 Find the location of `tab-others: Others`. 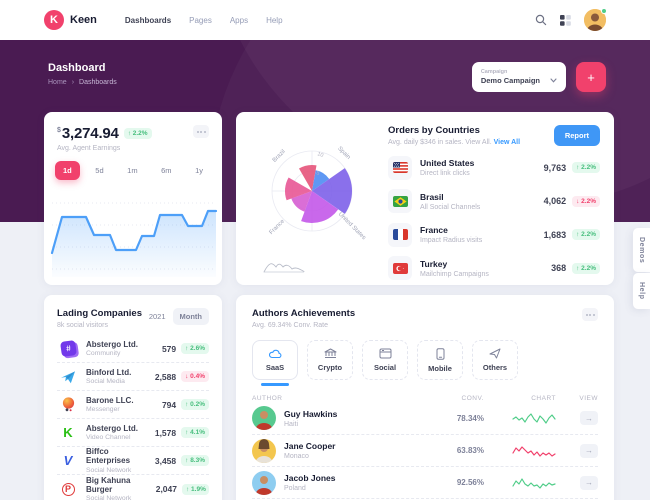

tab-others: Others is located at coordinates (495, 360).